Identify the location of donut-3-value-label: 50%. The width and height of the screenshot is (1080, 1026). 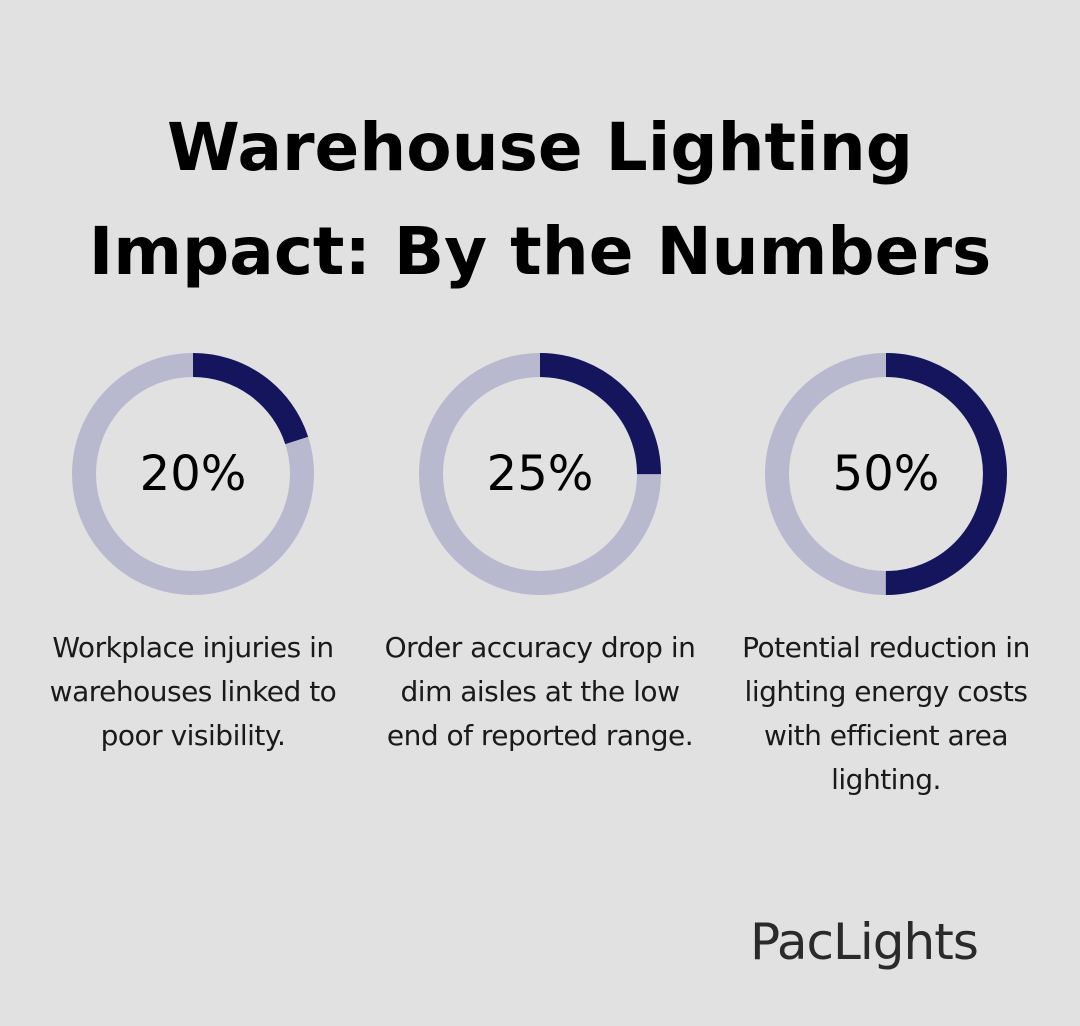
(886, 474).